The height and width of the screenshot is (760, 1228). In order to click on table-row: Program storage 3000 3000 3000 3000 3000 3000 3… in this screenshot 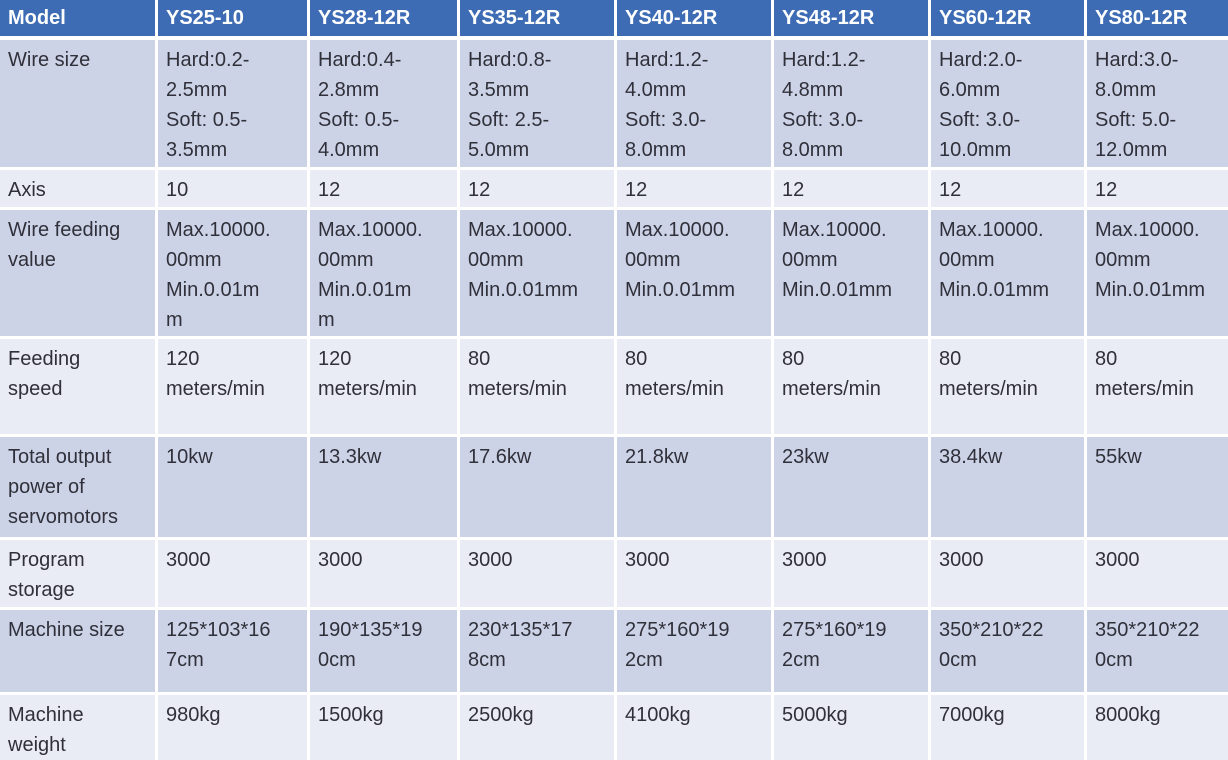, I will do `click(614, 575)`.